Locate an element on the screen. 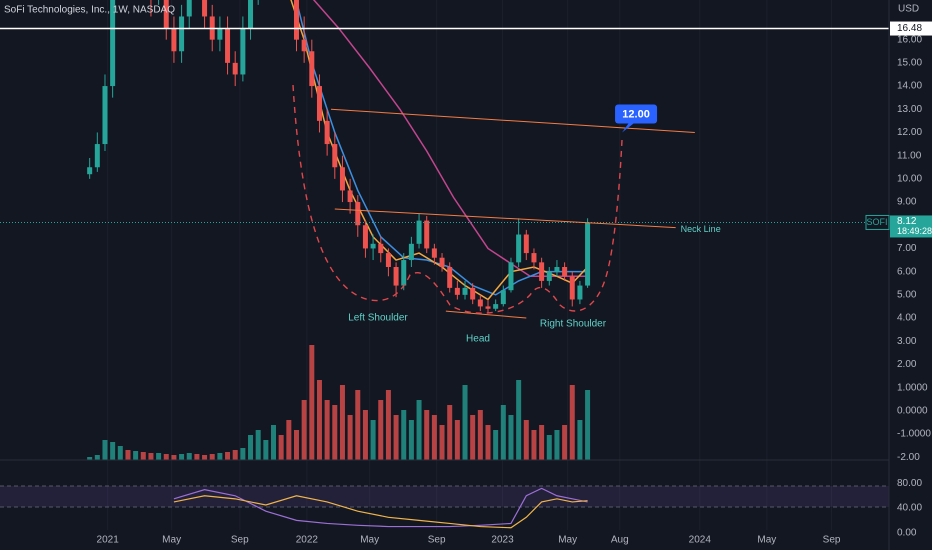 The width and height of the screenshot is (932, 550). trendline is located at coordinates (486, 314).